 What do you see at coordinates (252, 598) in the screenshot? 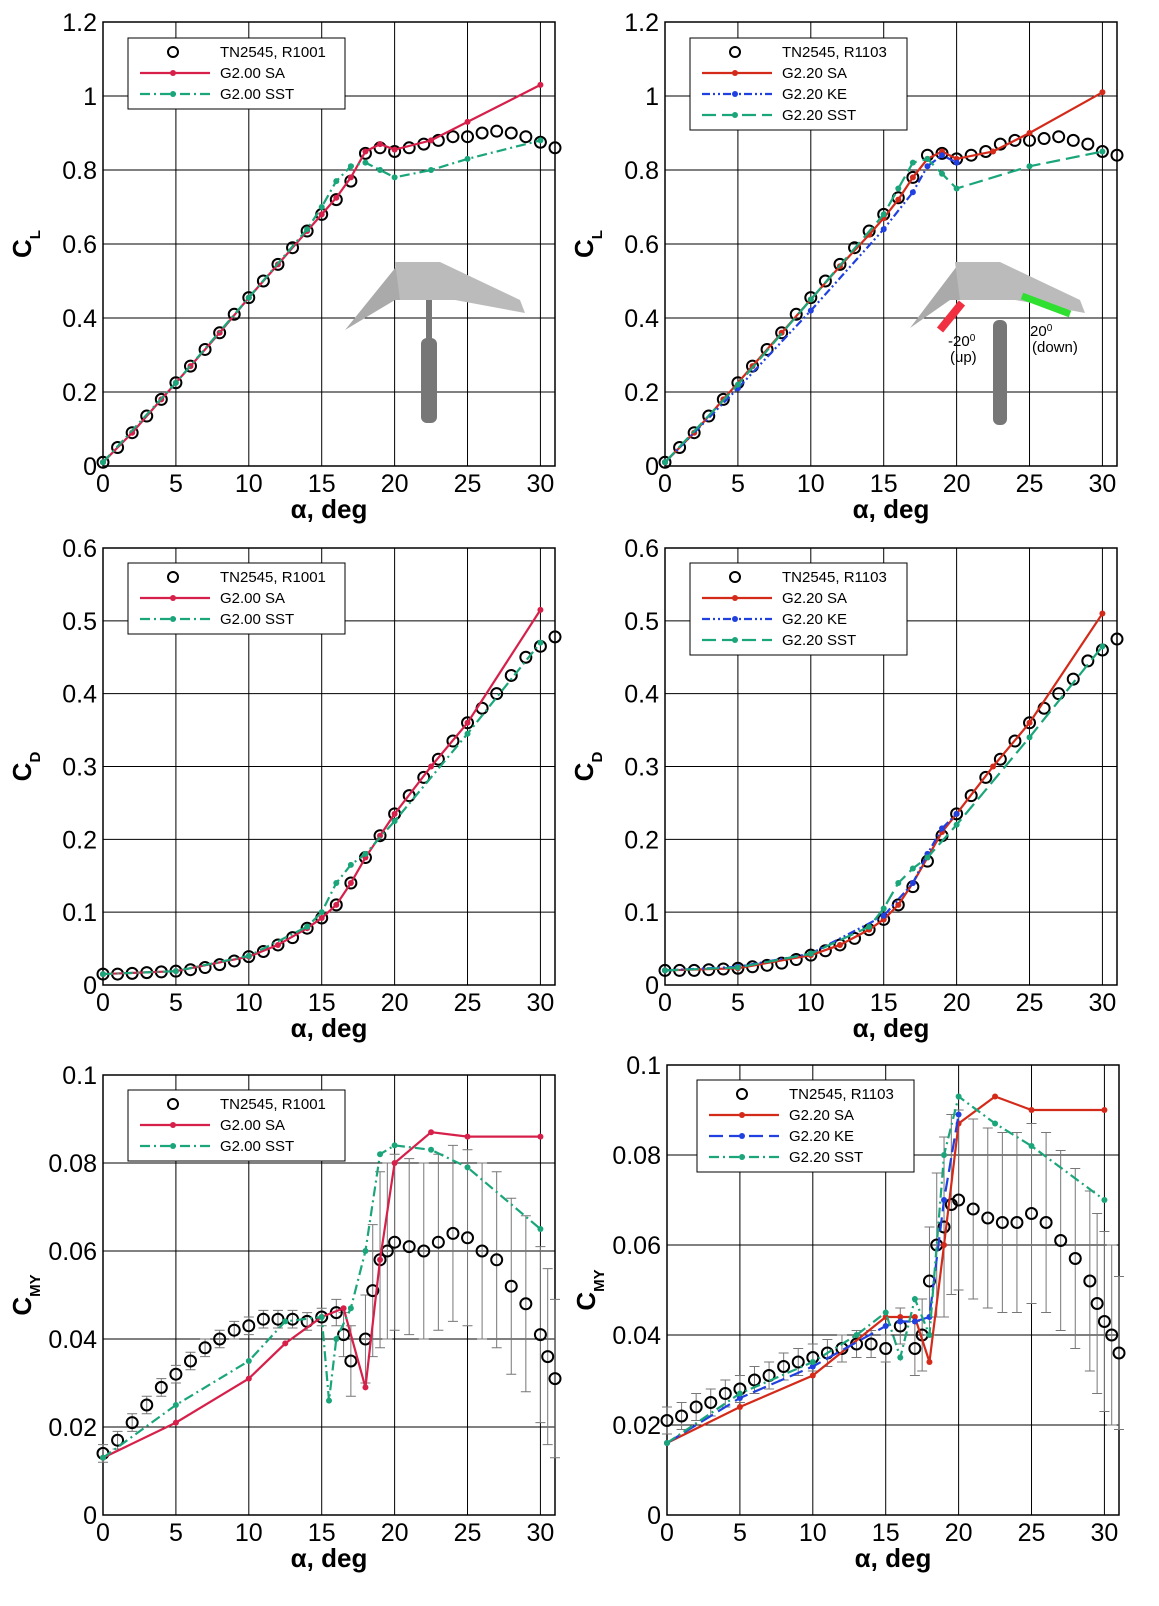
I see `legend-label: G2.00 SA` at bounding box center [252, 598].